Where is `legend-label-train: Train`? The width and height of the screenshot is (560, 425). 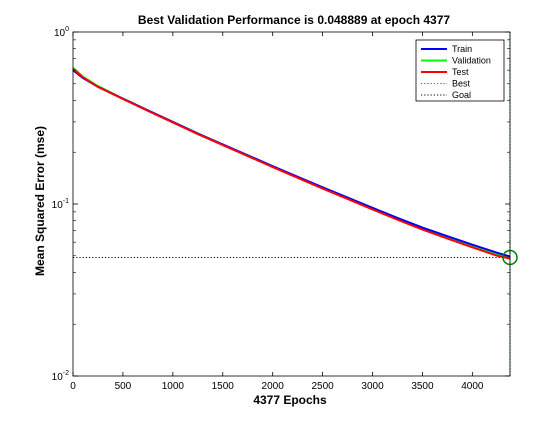 legend-label-train: Train is located at coordinates (462, 49).